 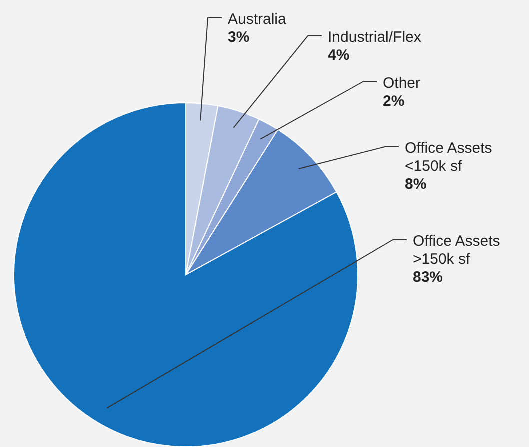 I want to click on slice-label: Industrial/Flex, so click(x=375, y=37).